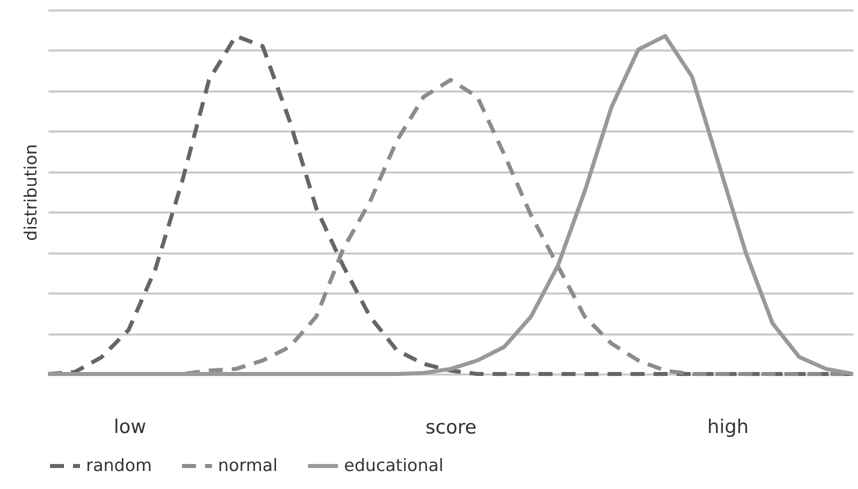 The image size is (858, 489). What do you see at coordinates (32, 192) in the screenshot?
I see `y-axis-title: distribution` at bounding box center [32, 192].